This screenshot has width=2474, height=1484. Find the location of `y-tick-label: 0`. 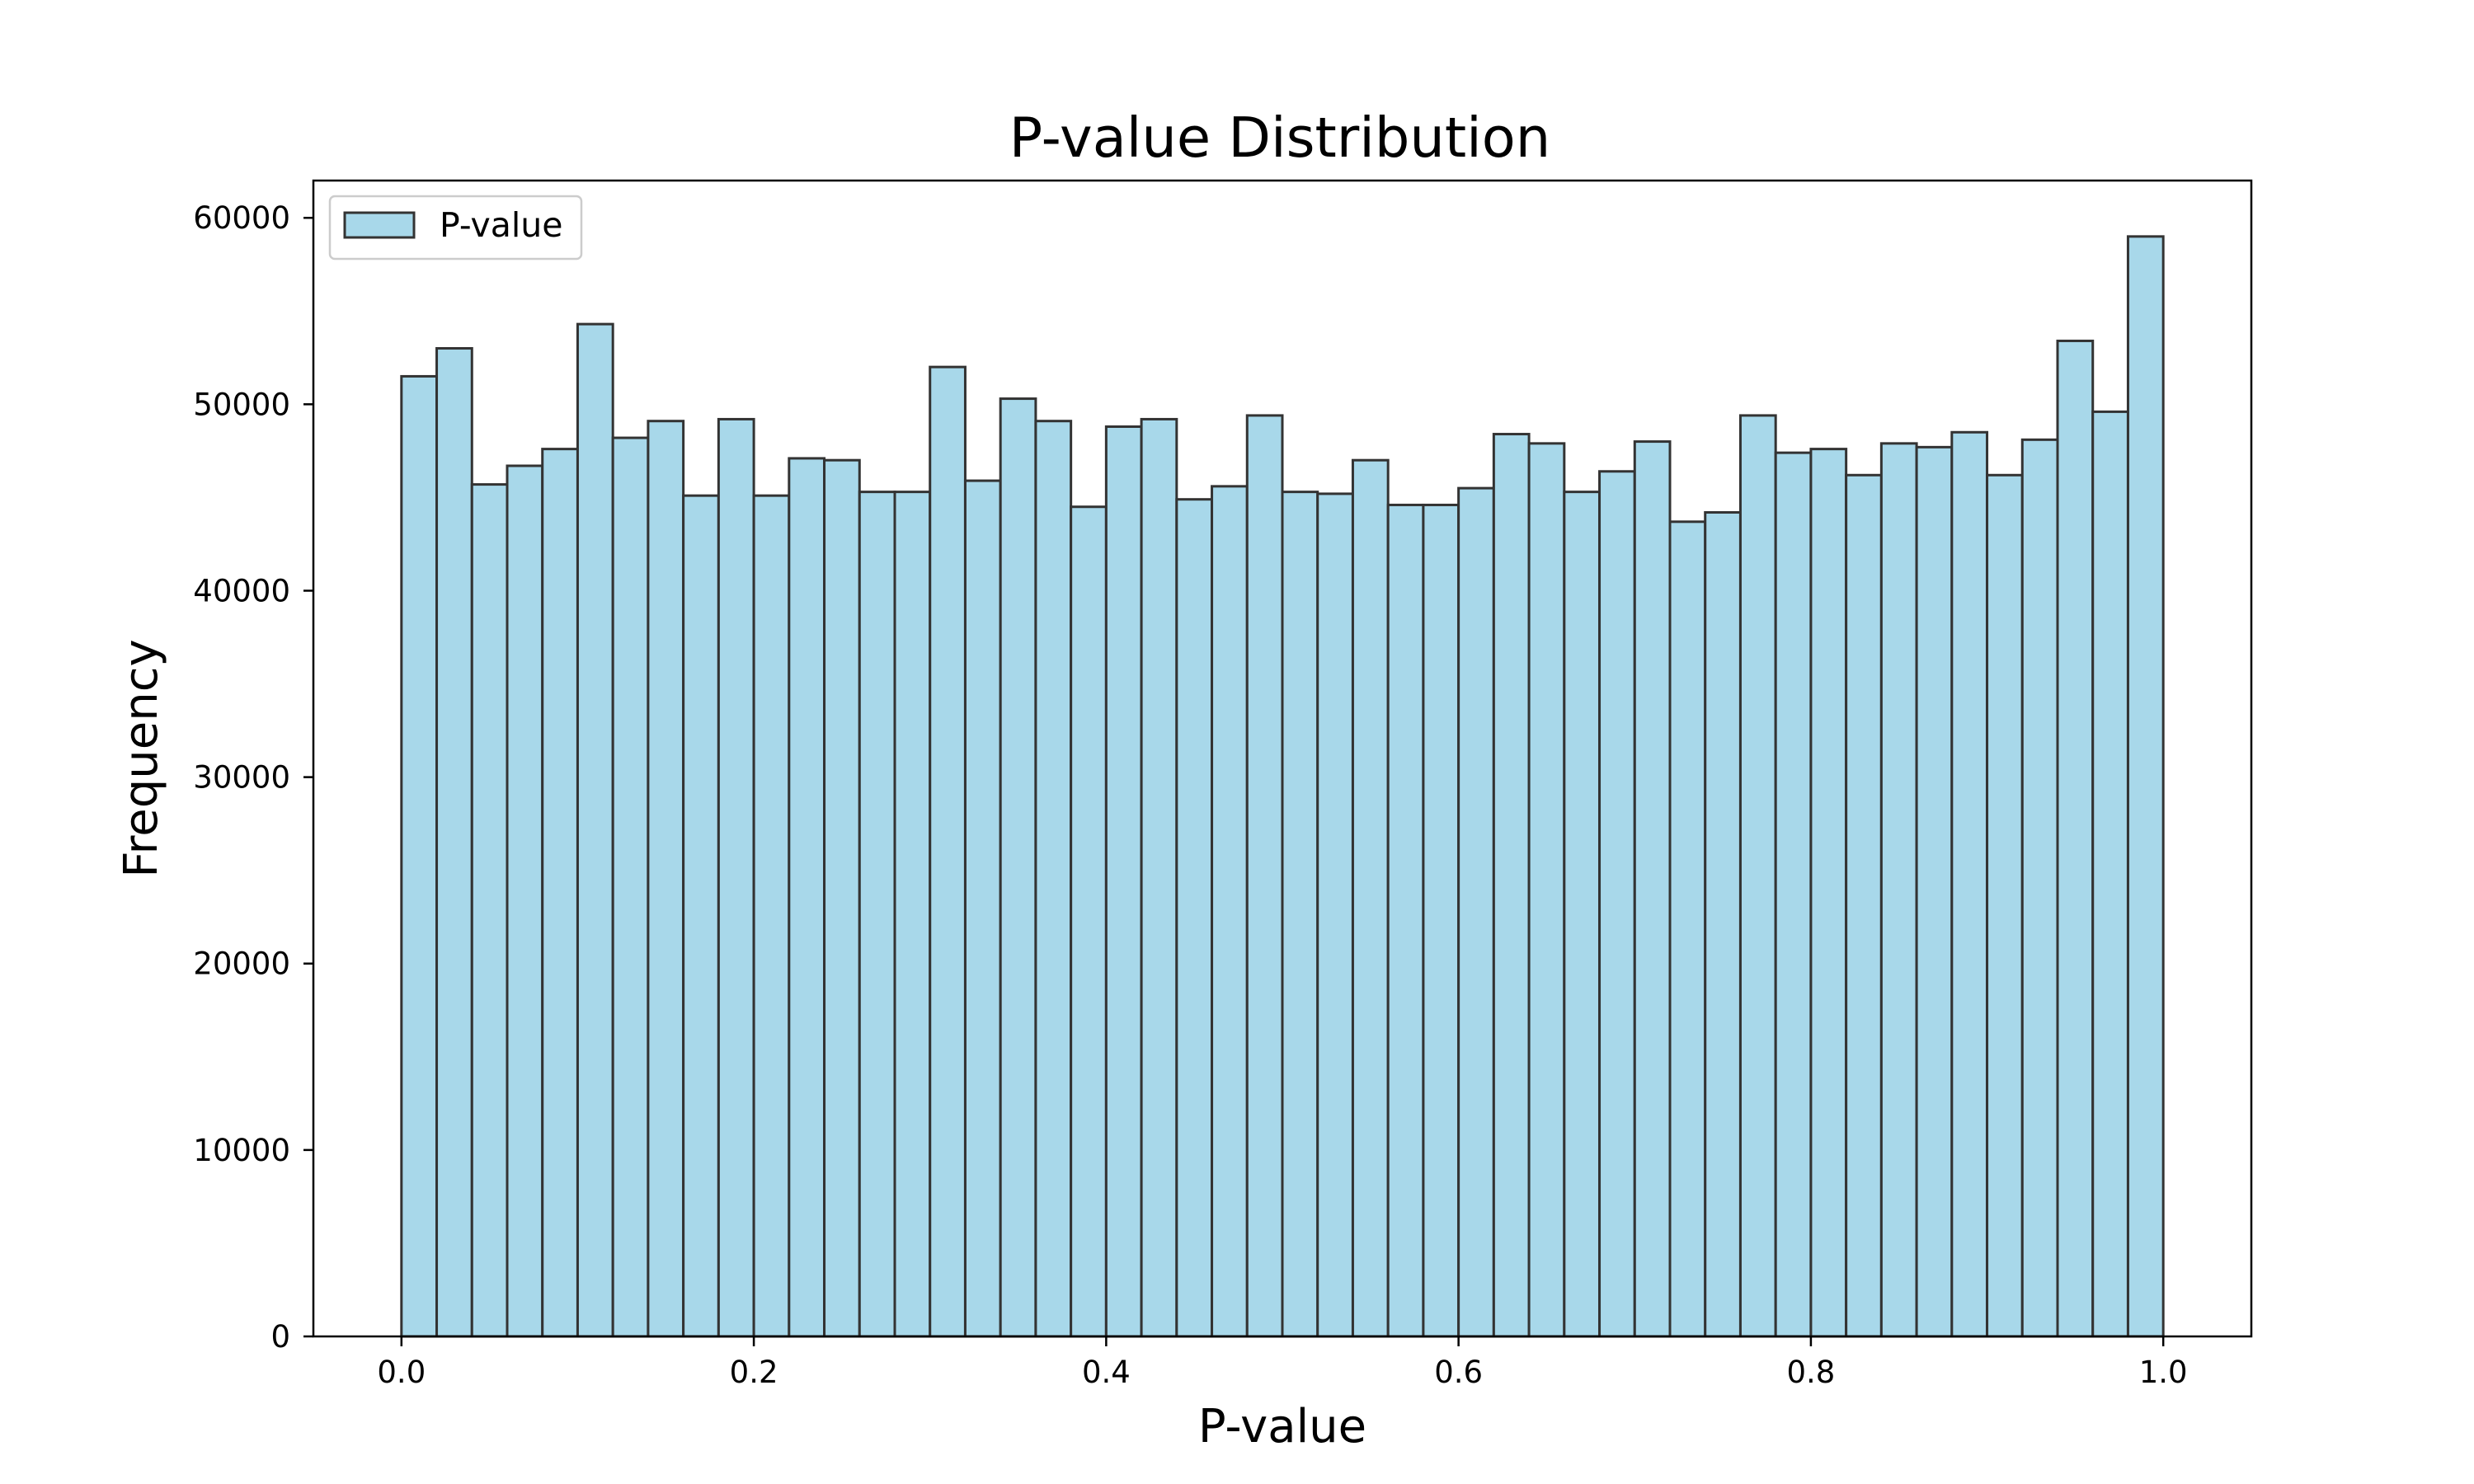

y-tick-label: 0 is located at coordinates (280, 1337).